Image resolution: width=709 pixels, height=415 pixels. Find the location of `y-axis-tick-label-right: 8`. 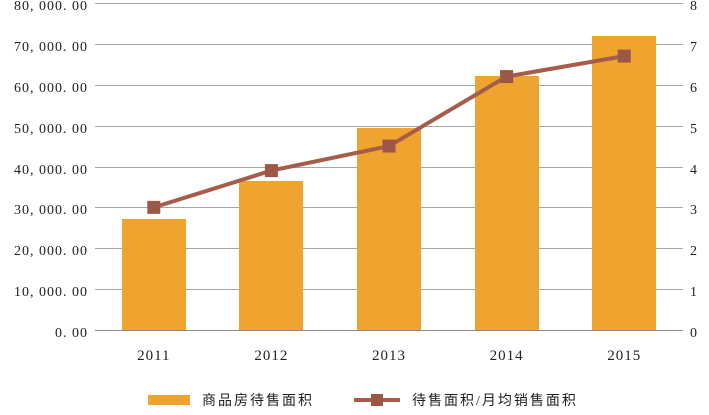

y-axis-tick-label-right: 8 is located at coordinates (694, 7).